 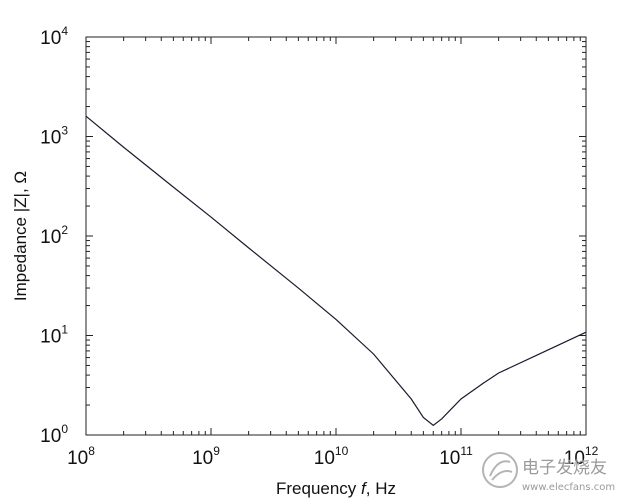 I want to click on x-tick-label: 10¹², so click(x=581, y=456).